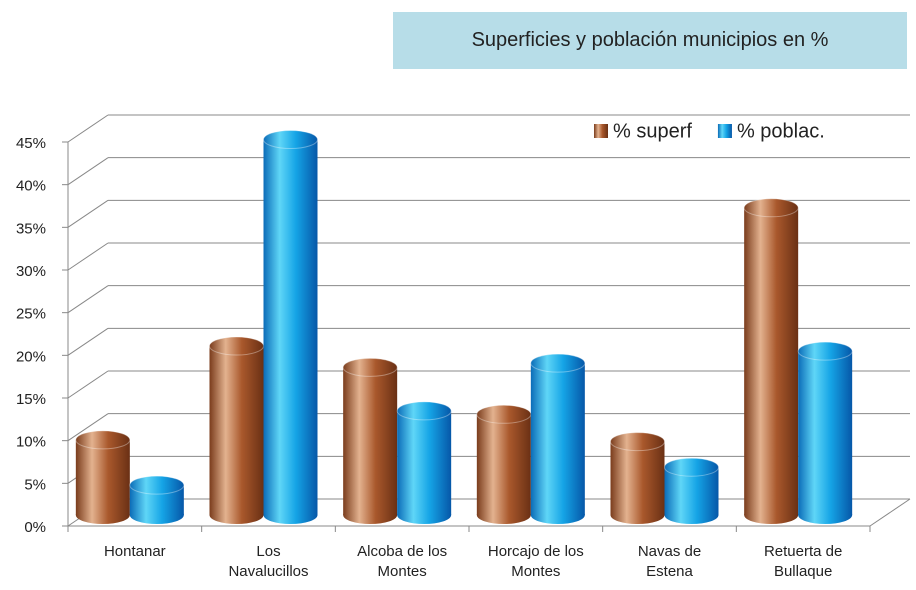  What do you see at coordinates (268, 561) in the screenshot?
I see `x-tick-label: Los Navalucillos` at bounding box center [268, 561].